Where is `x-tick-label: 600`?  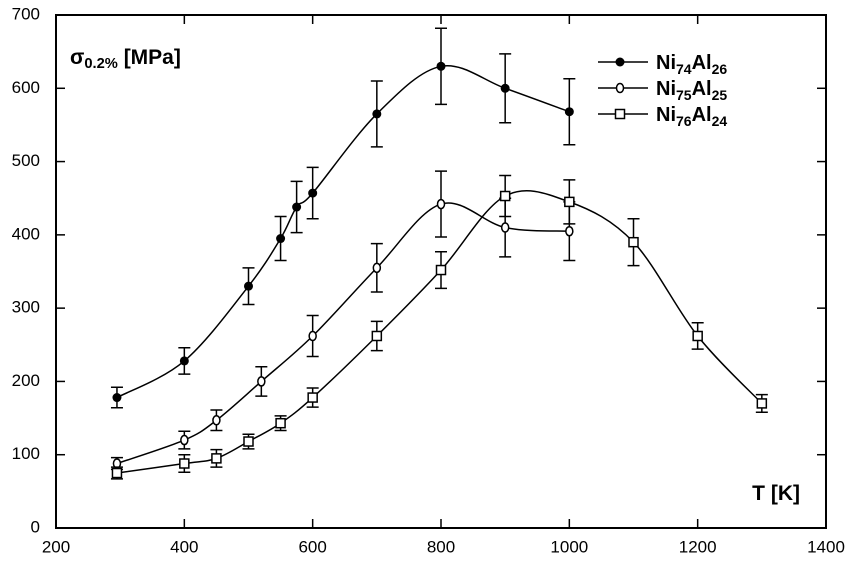
x-tick-label: 600 is located at coordinates (312, 546).